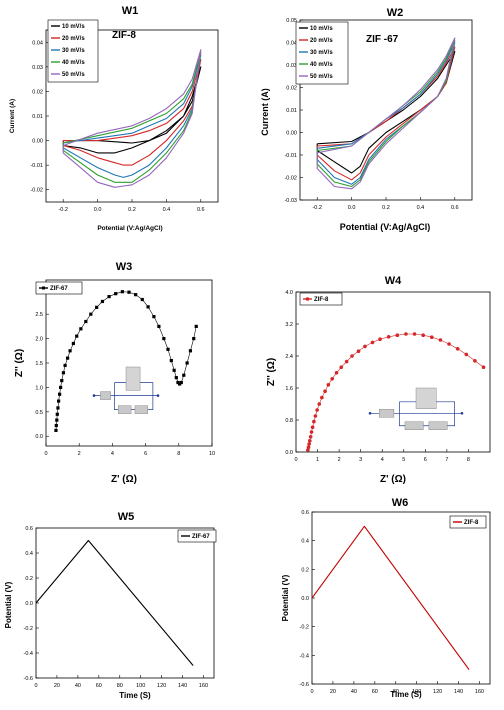 The height and width of the screenshot is (710, 504). I want to click on y-tick-label: 0.00, so click(291, 134).